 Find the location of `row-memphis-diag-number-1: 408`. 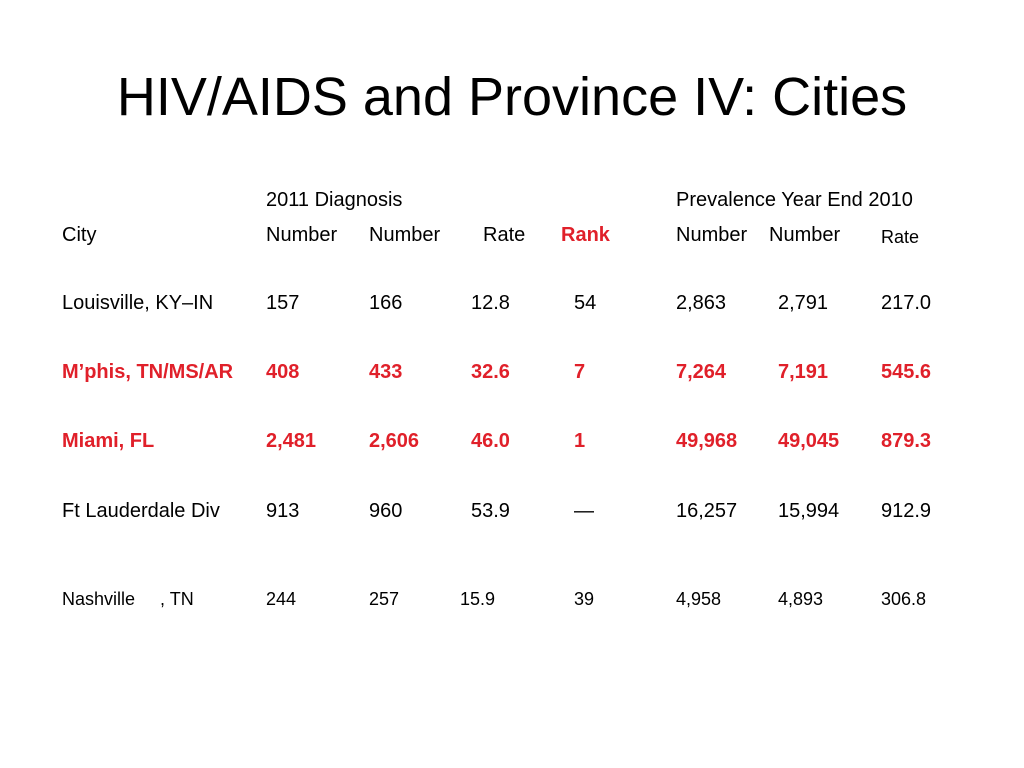

row-memphis-diag-number-1: 408 is located at coordinates (283, 372).